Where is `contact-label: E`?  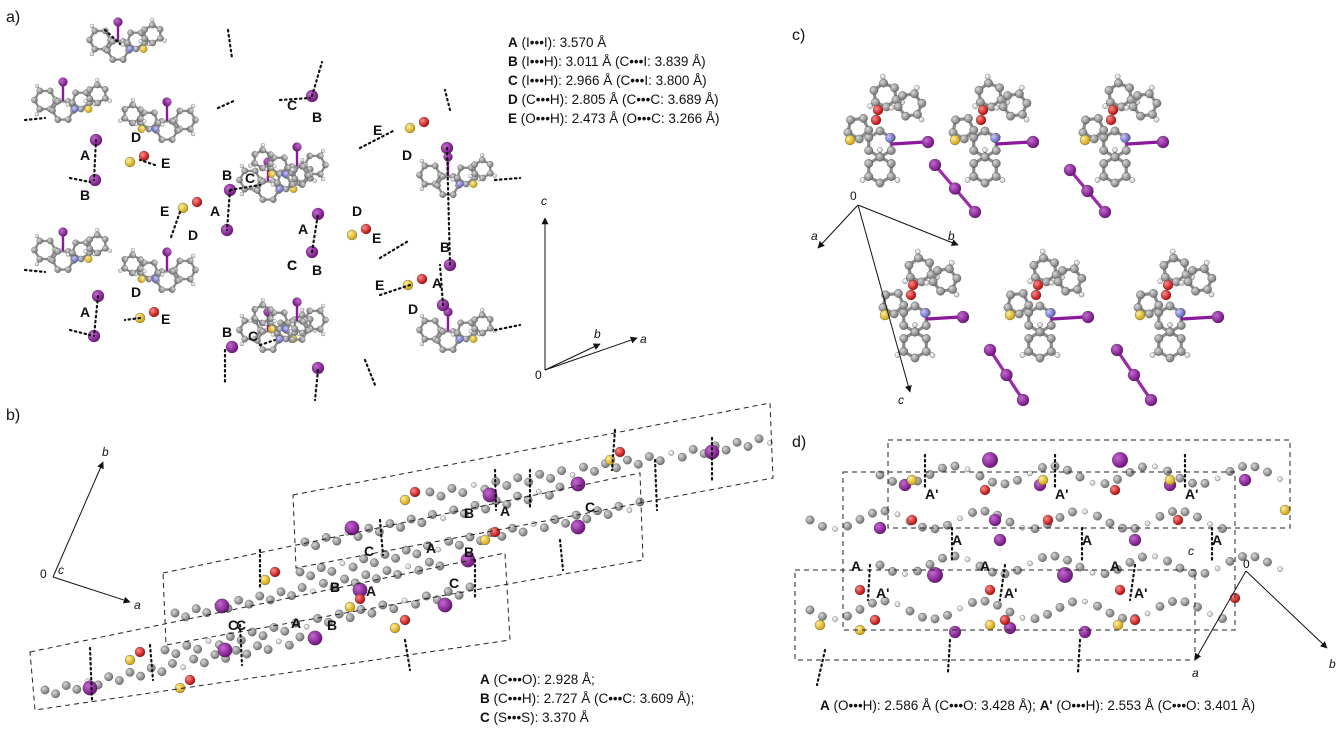 contact-label: E is located at coordinates (377, 130).